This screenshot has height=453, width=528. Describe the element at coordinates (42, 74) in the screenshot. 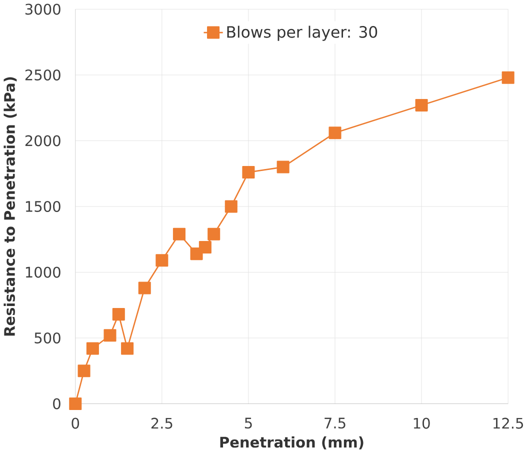

I see `y-tick-label: 2500` at that location.